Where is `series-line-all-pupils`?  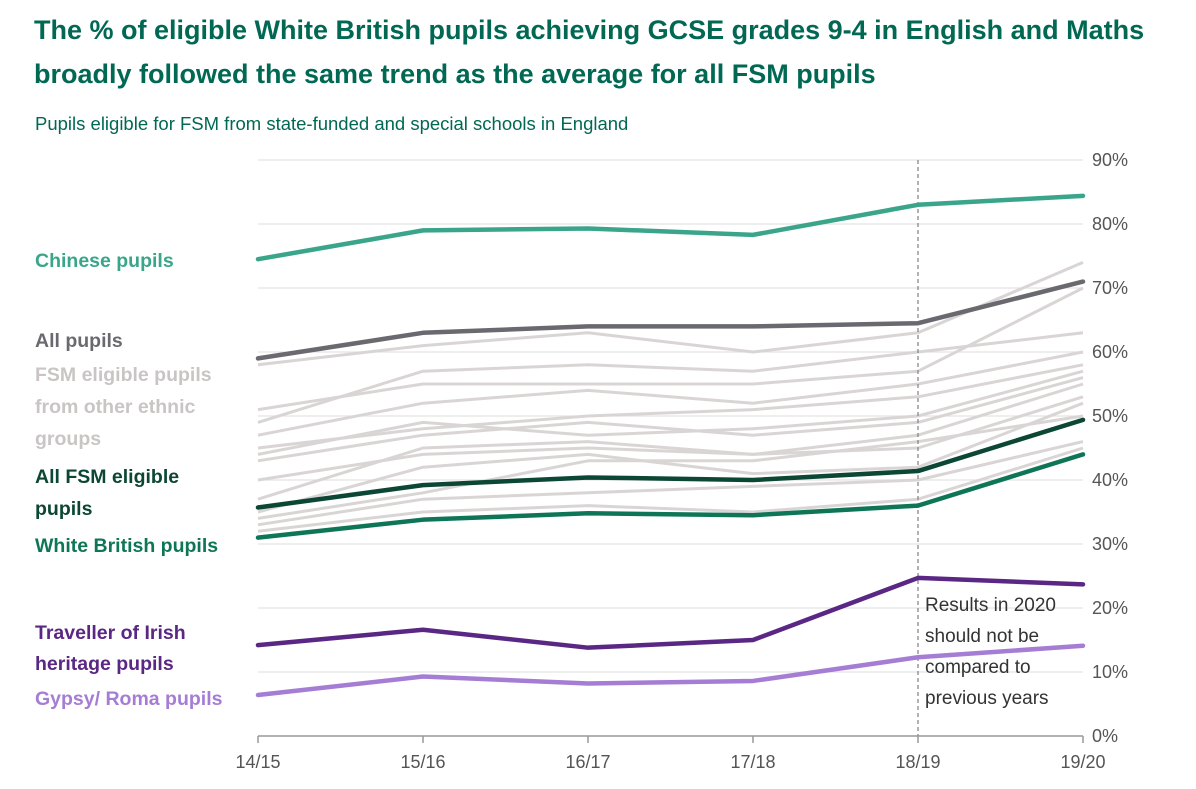
series-line-all-pupils is located at coordinates (670, 320).